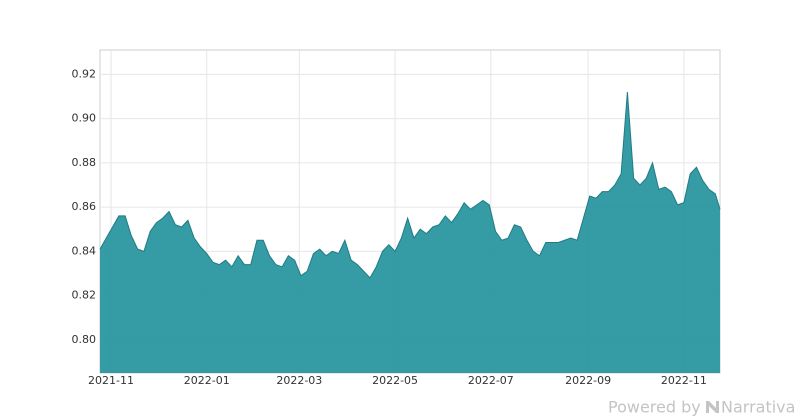 The image size is (800, 420). I want to click on x-tick-label: 2022-03, so click(299, 380).